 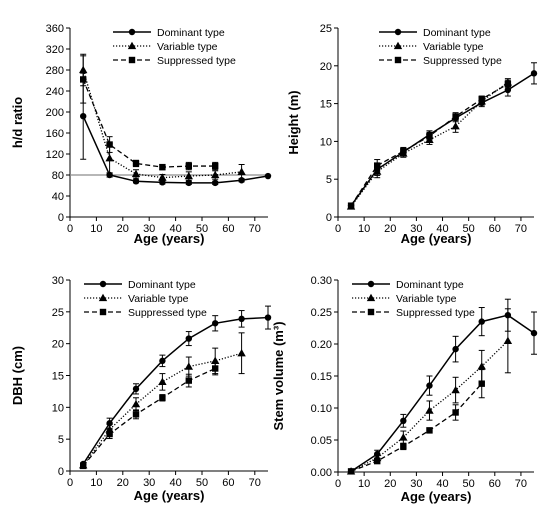 What do you see at coordinates (321, 281) in the screenshot?
I see `y-tick-label: 0.30` at bounding box center [321, 281].